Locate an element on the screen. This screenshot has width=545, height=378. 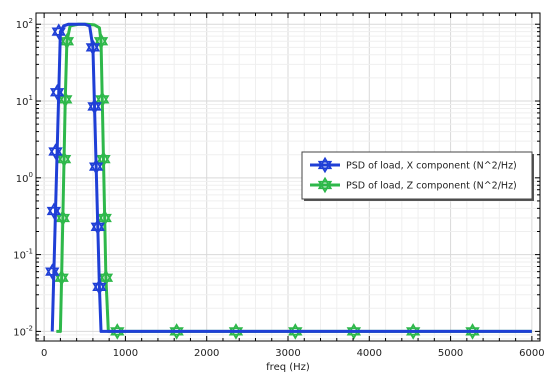
x-tick-label: 0 is located at coordinates (44, 353).